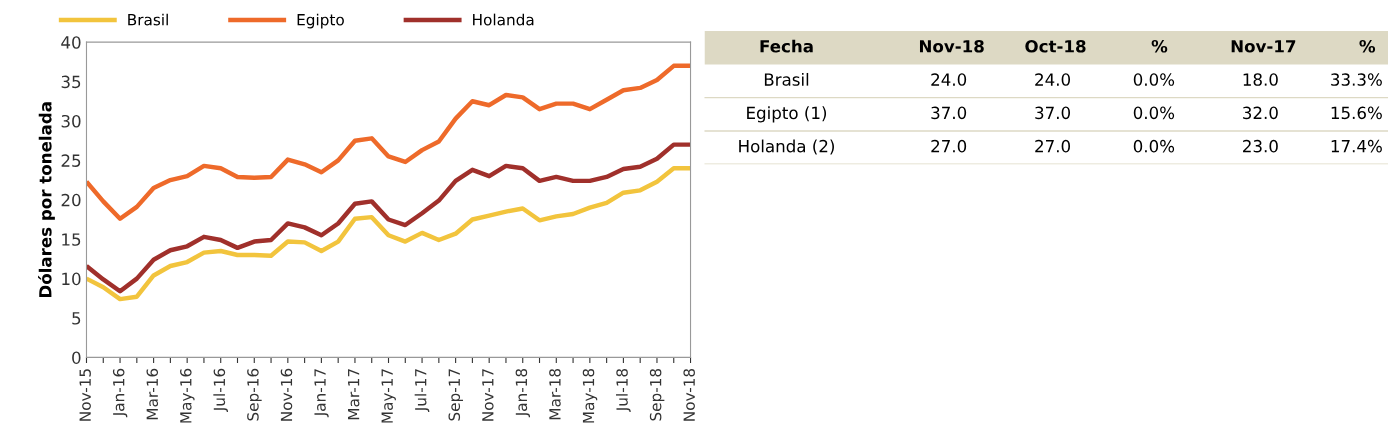  Describe the element at coordinates (951, 46) in the screenshot. I see `category-label: Nov-18` at that location.